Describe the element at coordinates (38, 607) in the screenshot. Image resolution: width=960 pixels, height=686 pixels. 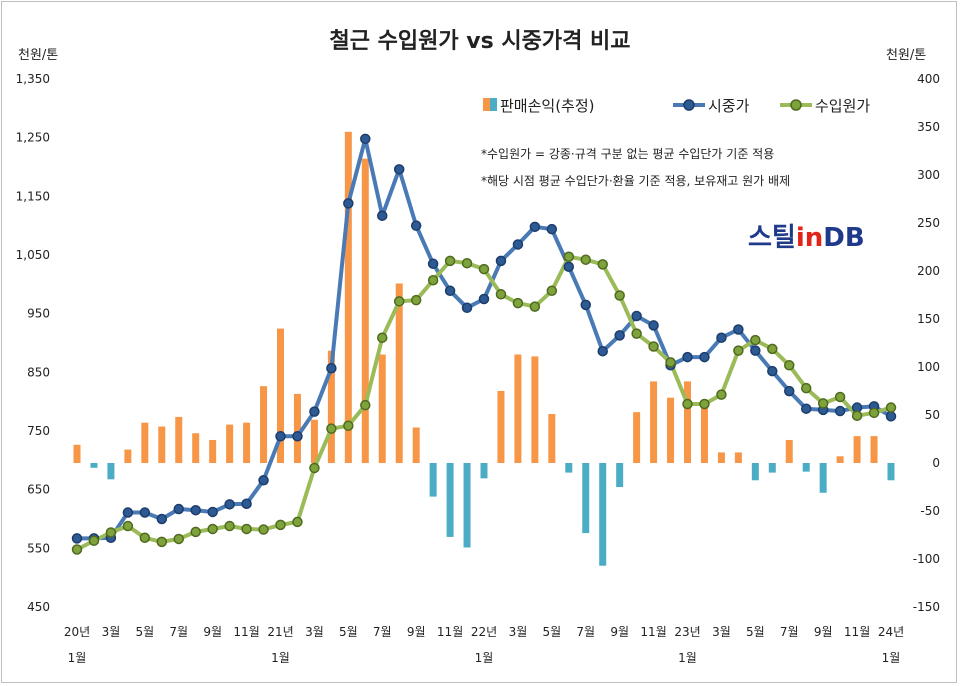
I see `left-tick-label: 450` at that location.